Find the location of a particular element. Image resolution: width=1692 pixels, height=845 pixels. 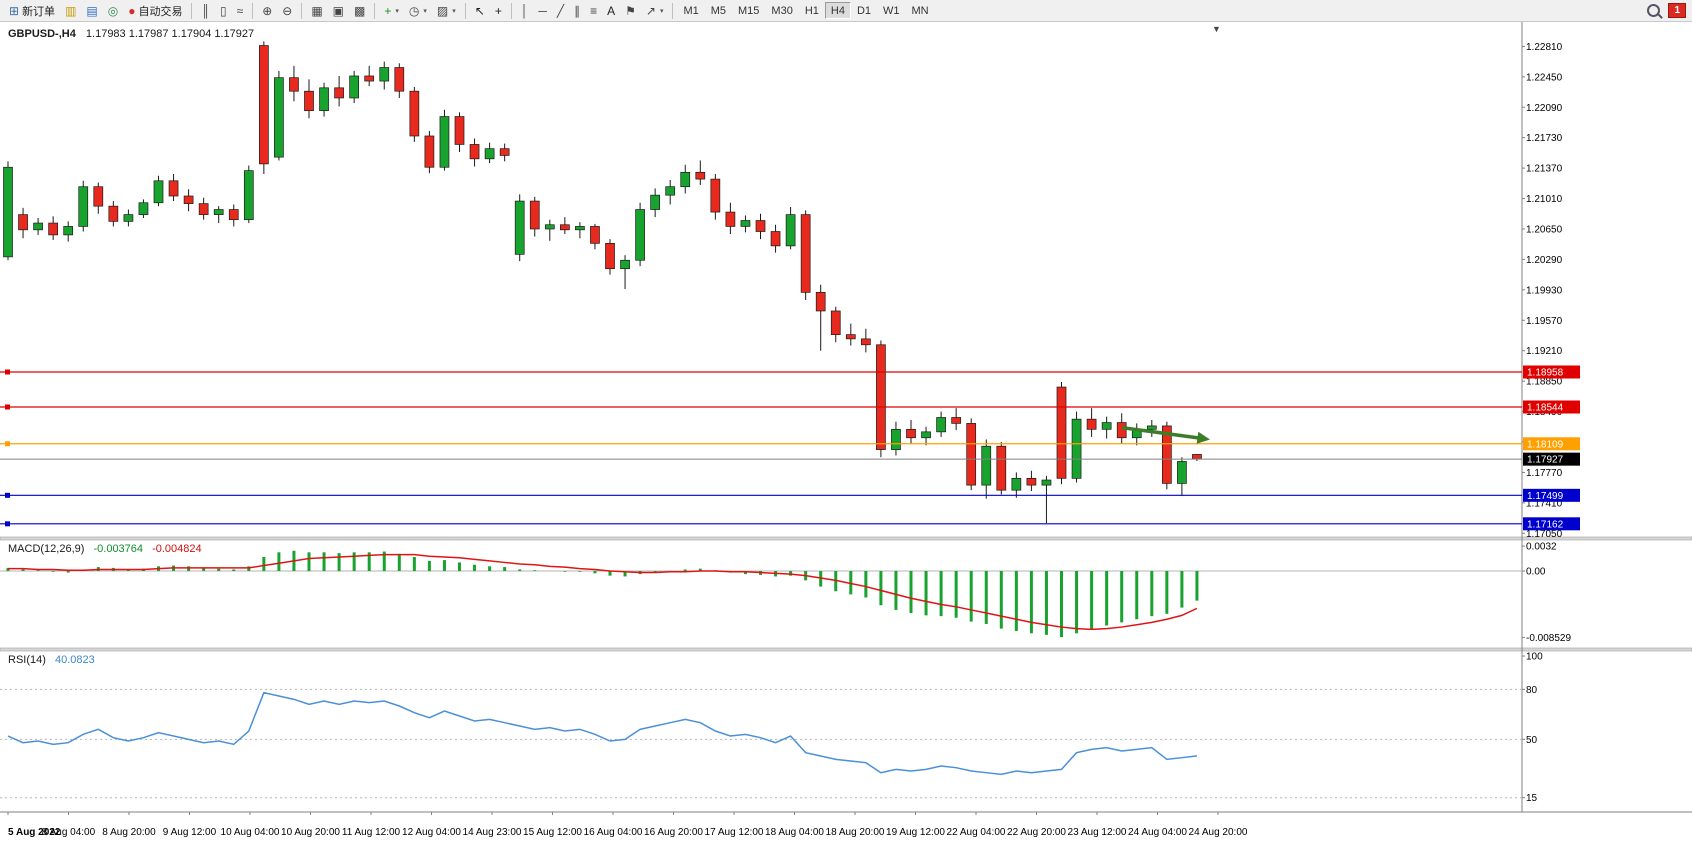

arrange-button: ▣ is located at coordinates (338, 11).